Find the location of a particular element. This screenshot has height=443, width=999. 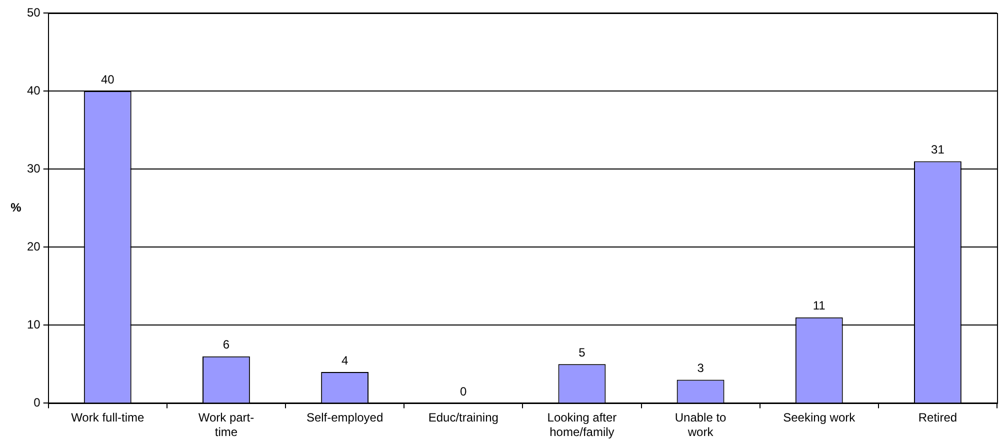

data-label: 11 is located at coordinates (819, 305).